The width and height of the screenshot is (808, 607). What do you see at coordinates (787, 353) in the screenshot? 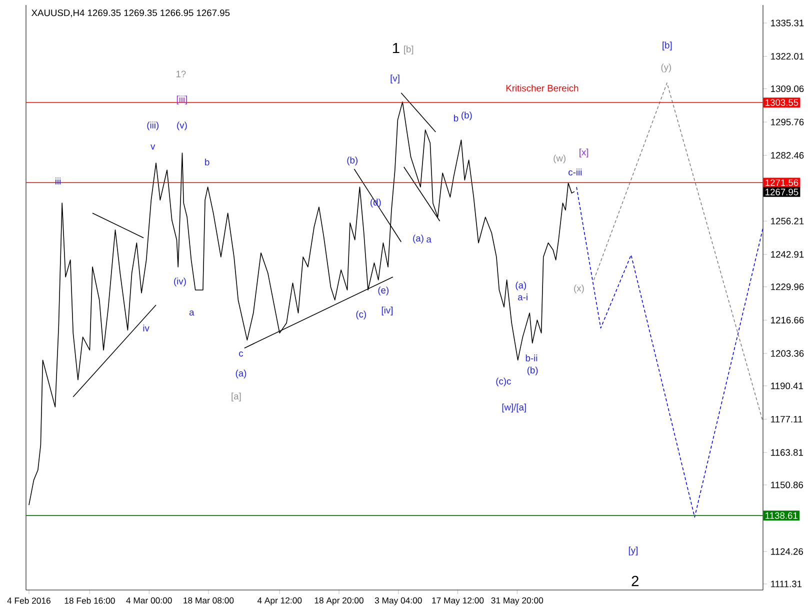
I see `y-tick-label: 1203.36` at bounding box center [787, 353].